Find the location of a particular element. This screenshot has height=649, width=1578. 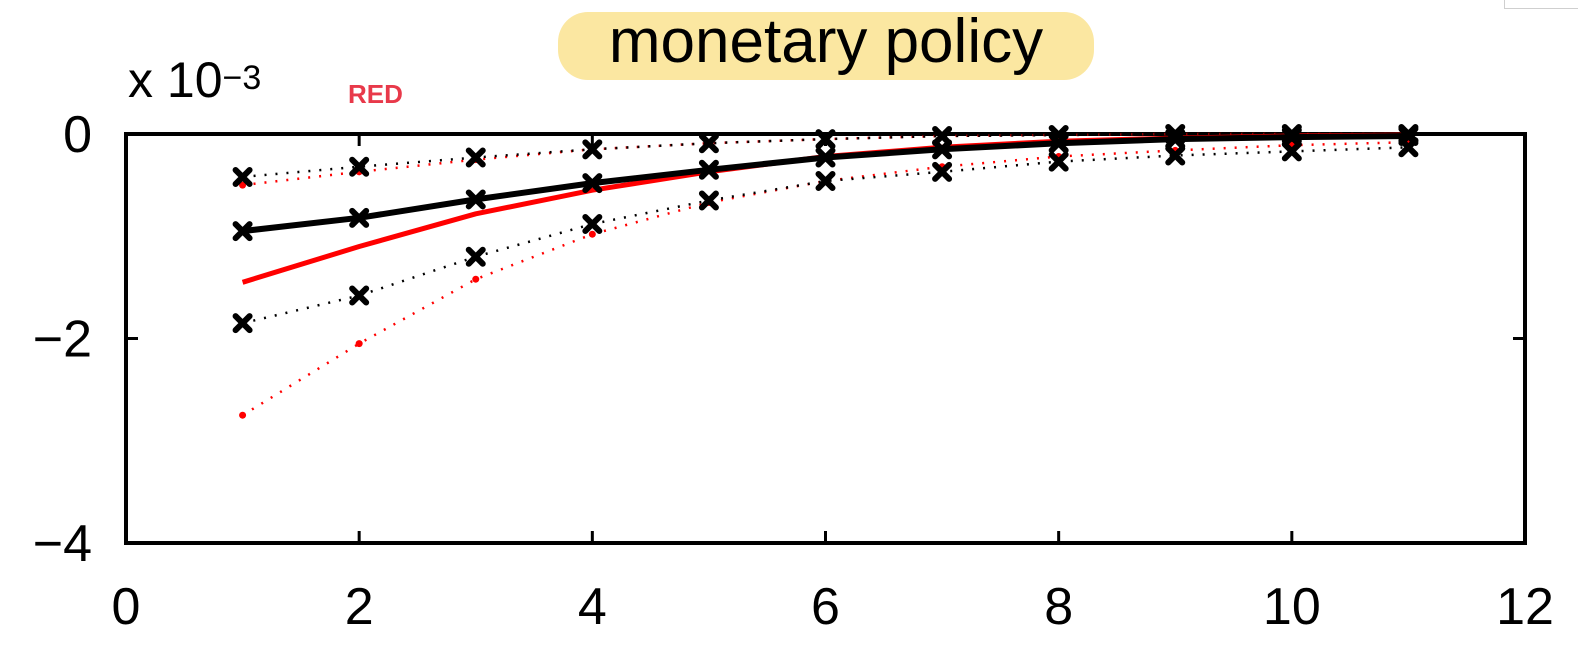

x-tick-label: 0 is located at coordinates (126, 607).